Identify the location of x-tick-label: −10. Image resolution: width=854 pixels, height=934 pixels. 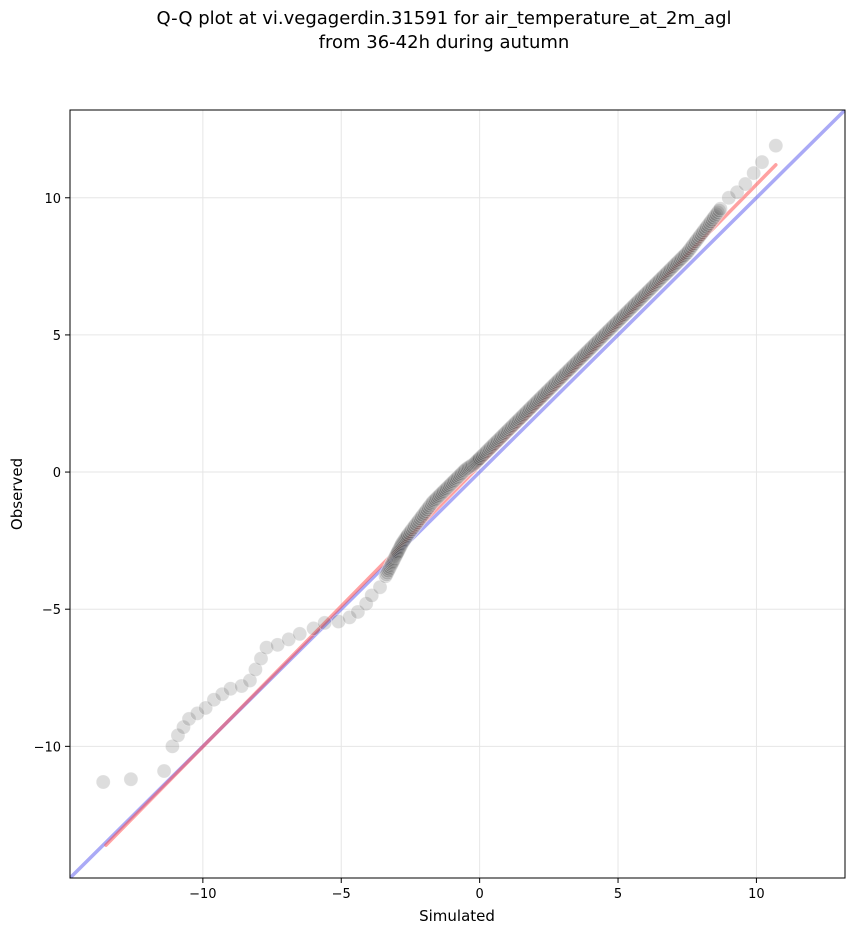
(202, 894).